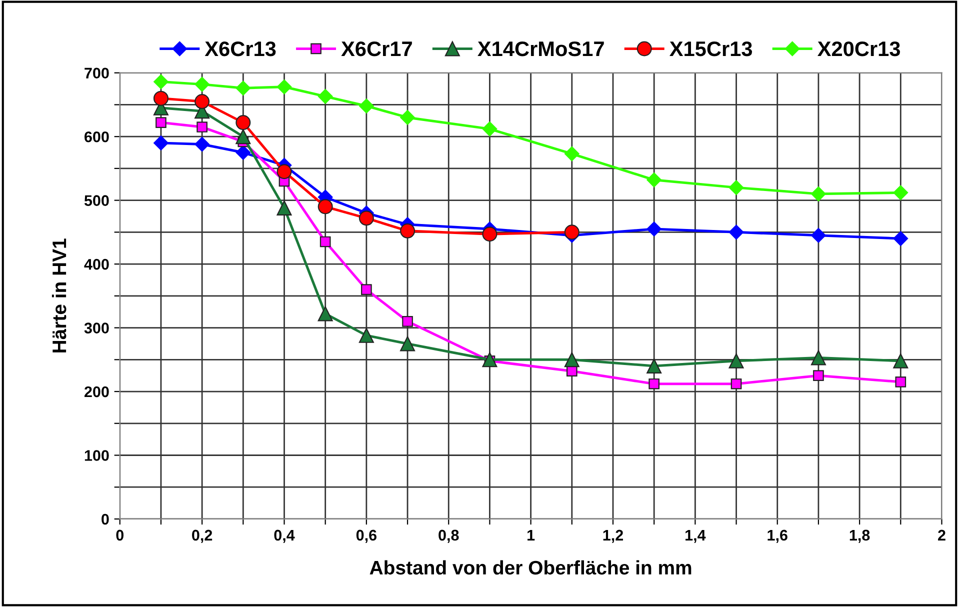 The image size is (959, 607). I want to click on y-tick-label: 700, so click(96, 73).